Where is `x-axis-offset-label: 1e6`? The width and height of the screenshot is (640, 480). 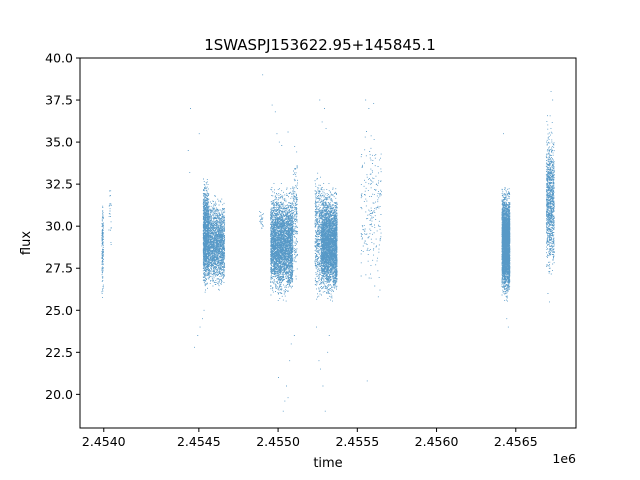 x-axis-offset-label: 1e6 is located at coordinates (564, 458).